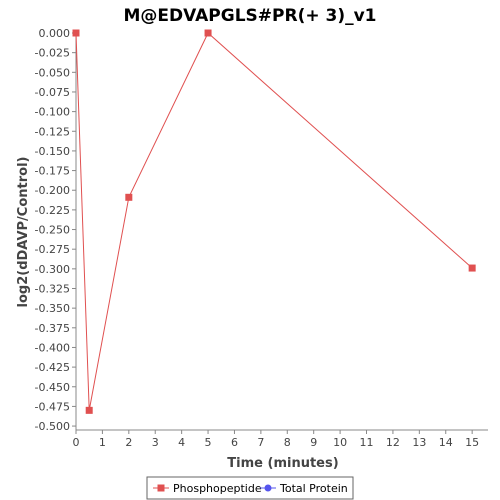 The image size is (500, 500). What do you see at coordinates (313, 488) in the screenshot?
I see `legend-label: Total Protein` at bounding box center [313, 488].